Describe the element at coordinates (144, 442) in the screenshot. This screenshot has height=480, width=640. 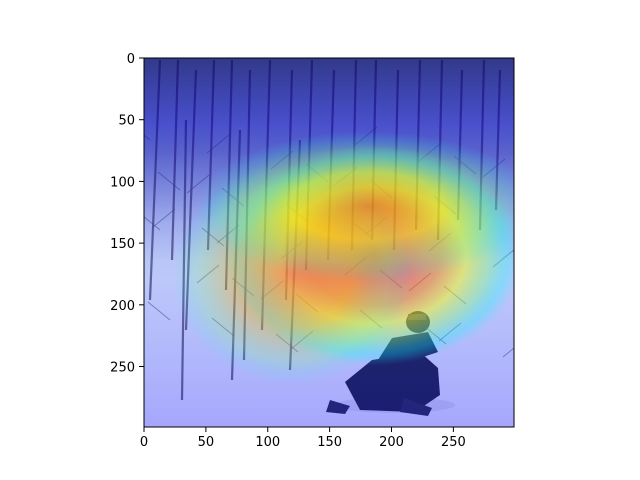
I see `x-tick-label: 0` at that location.